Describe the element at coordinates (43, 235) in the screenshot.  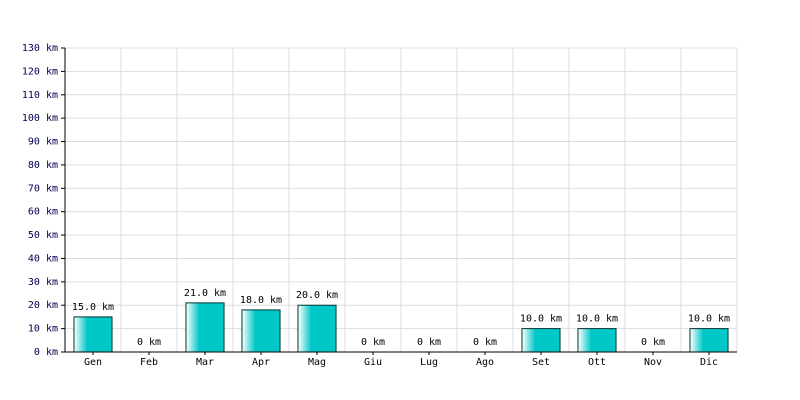
I see `y-tick-label: 50 km` at that location.